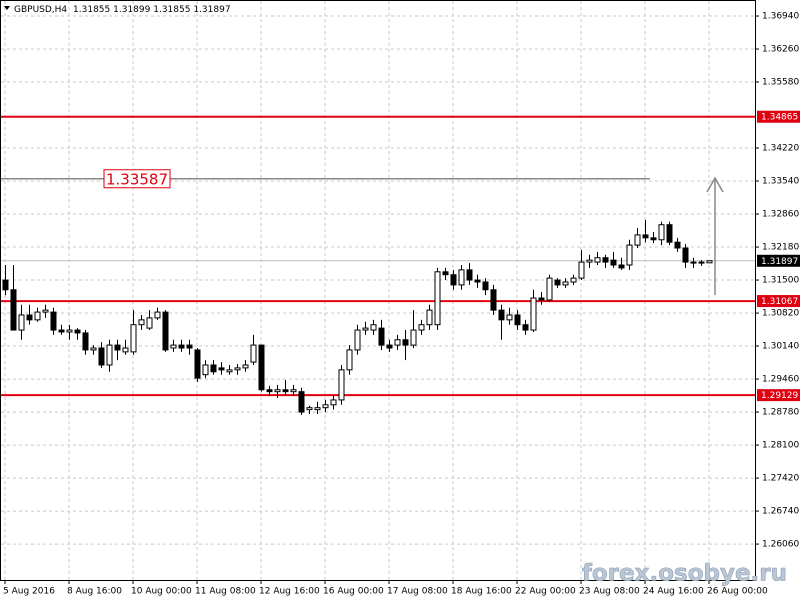 The image size is (800, 600). I want to click on y-tick-label: 1.28100, so click(780, 446).